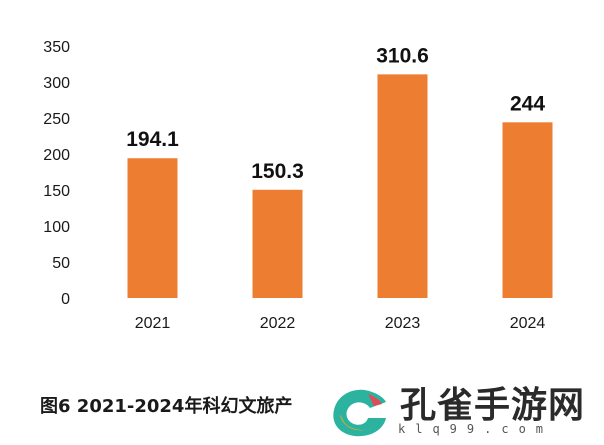  I want to click on watermark-url: klq99.com, so click(476, 429).